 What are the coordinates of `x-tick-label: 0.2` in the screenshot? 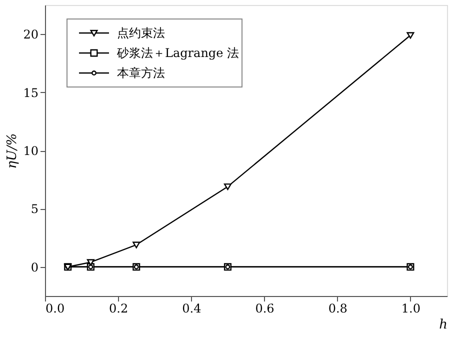 It's located at (118, 309).